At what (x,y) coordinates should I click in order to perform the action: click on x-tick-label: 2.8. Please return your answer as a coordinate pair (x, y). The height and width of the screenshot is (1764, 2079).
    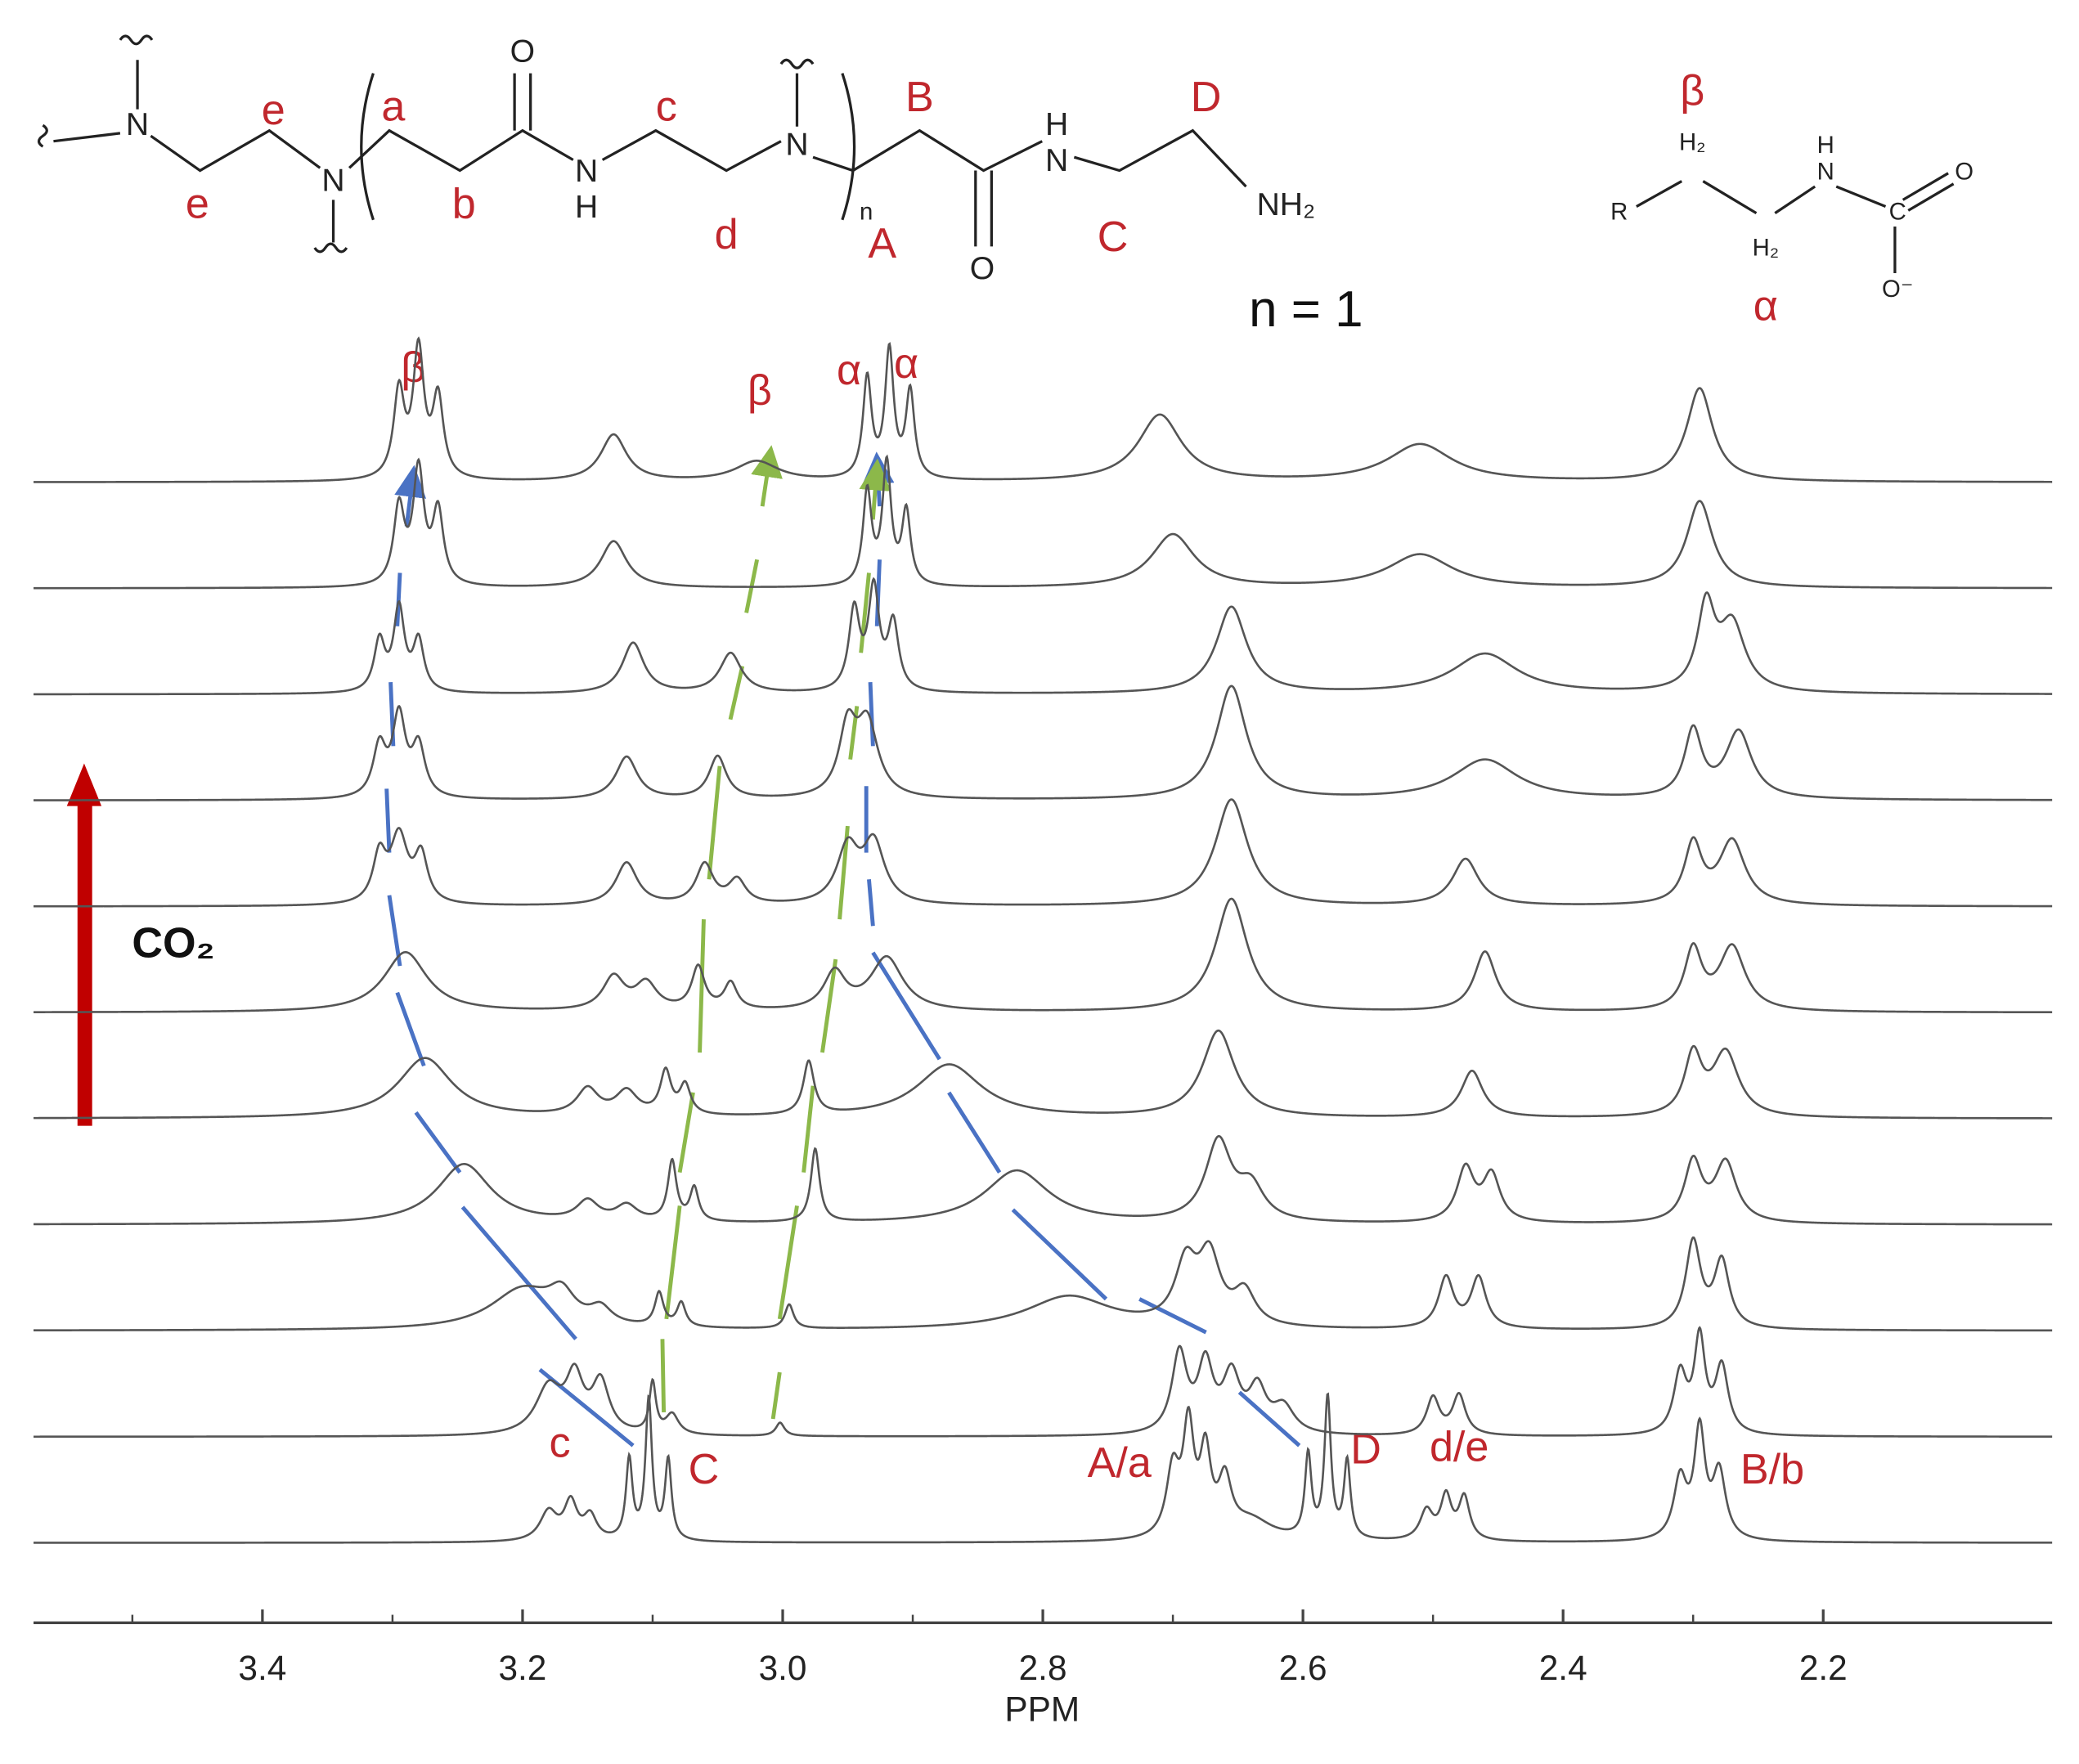
    Looking at the image, I should click on (1043, 1668).